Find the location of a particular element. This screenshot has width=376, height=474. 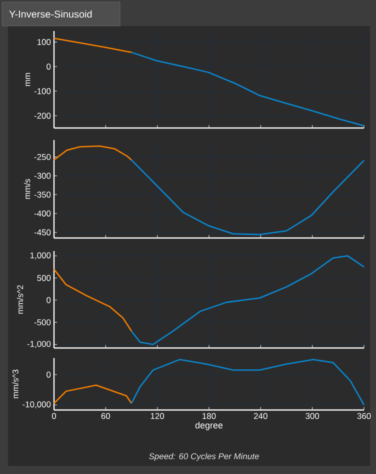

y-tick-label: -300 is located at coordinates (42, 175).